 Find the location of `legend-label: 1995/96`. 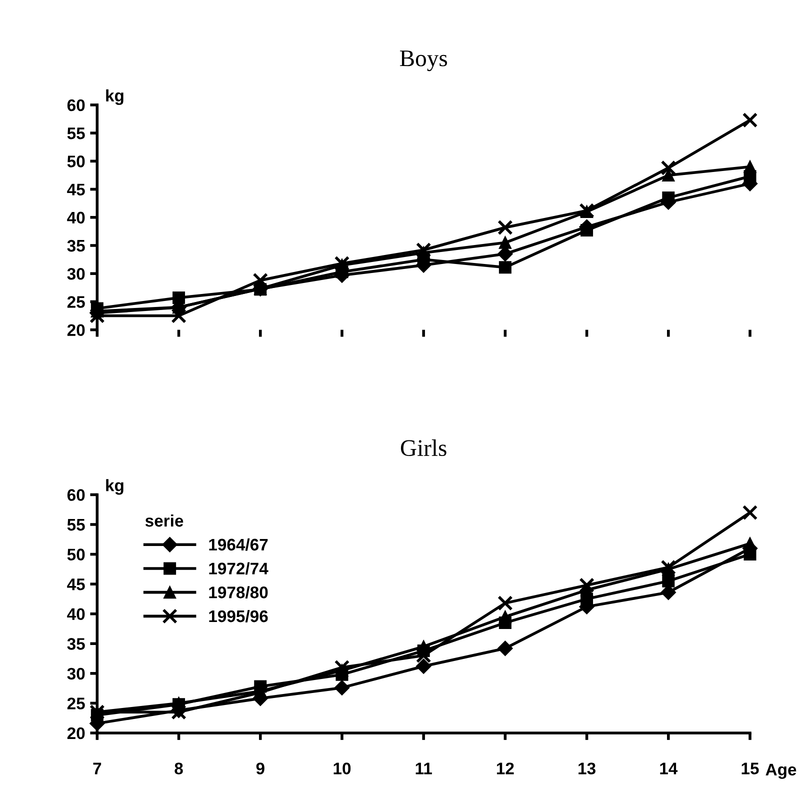

legend-label: 1995/96 is located at coordinates (238, 616).